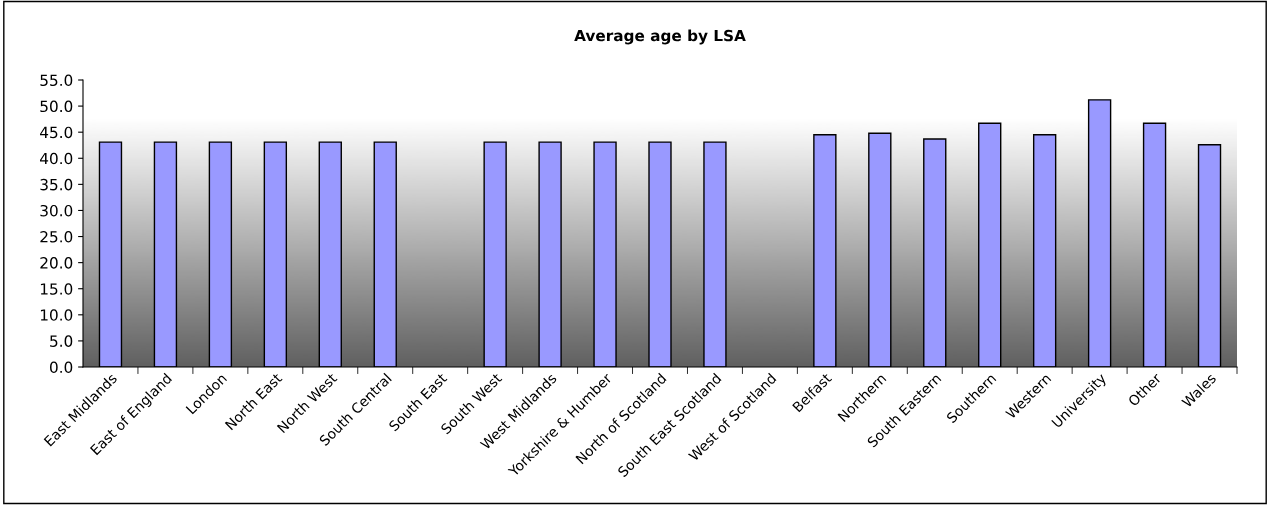  What do you see at coordinates (56, 263) in the screenshot?
I see `y-tick-label: 20.0` at bounding box center [56, 263].